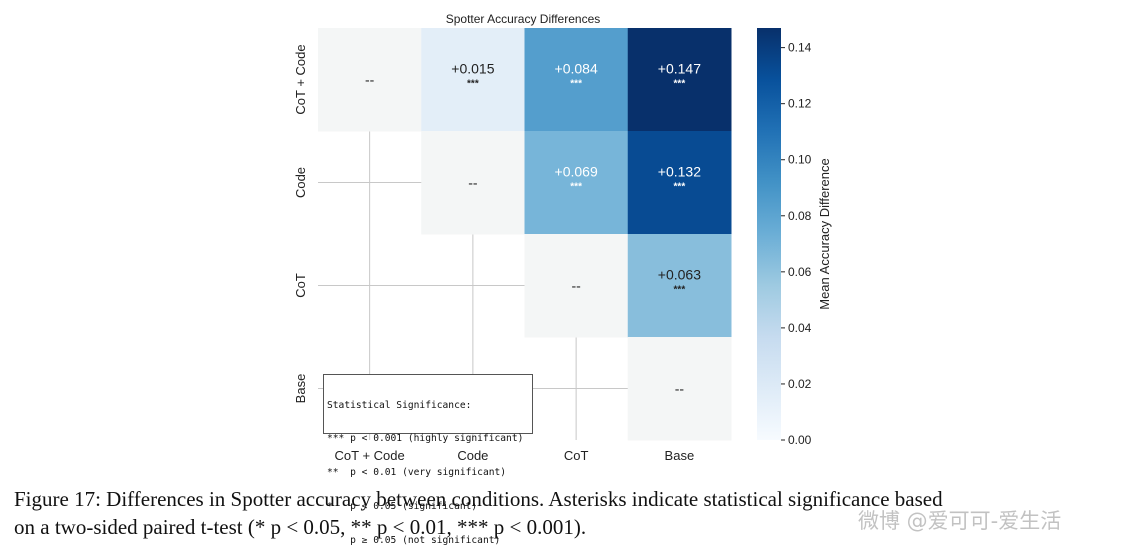 This screenshot has height=558, width=1129. What do you see at coordinates (769, 234) in the screenshot?
I see `colorbar` at bounding box center [769, 234].